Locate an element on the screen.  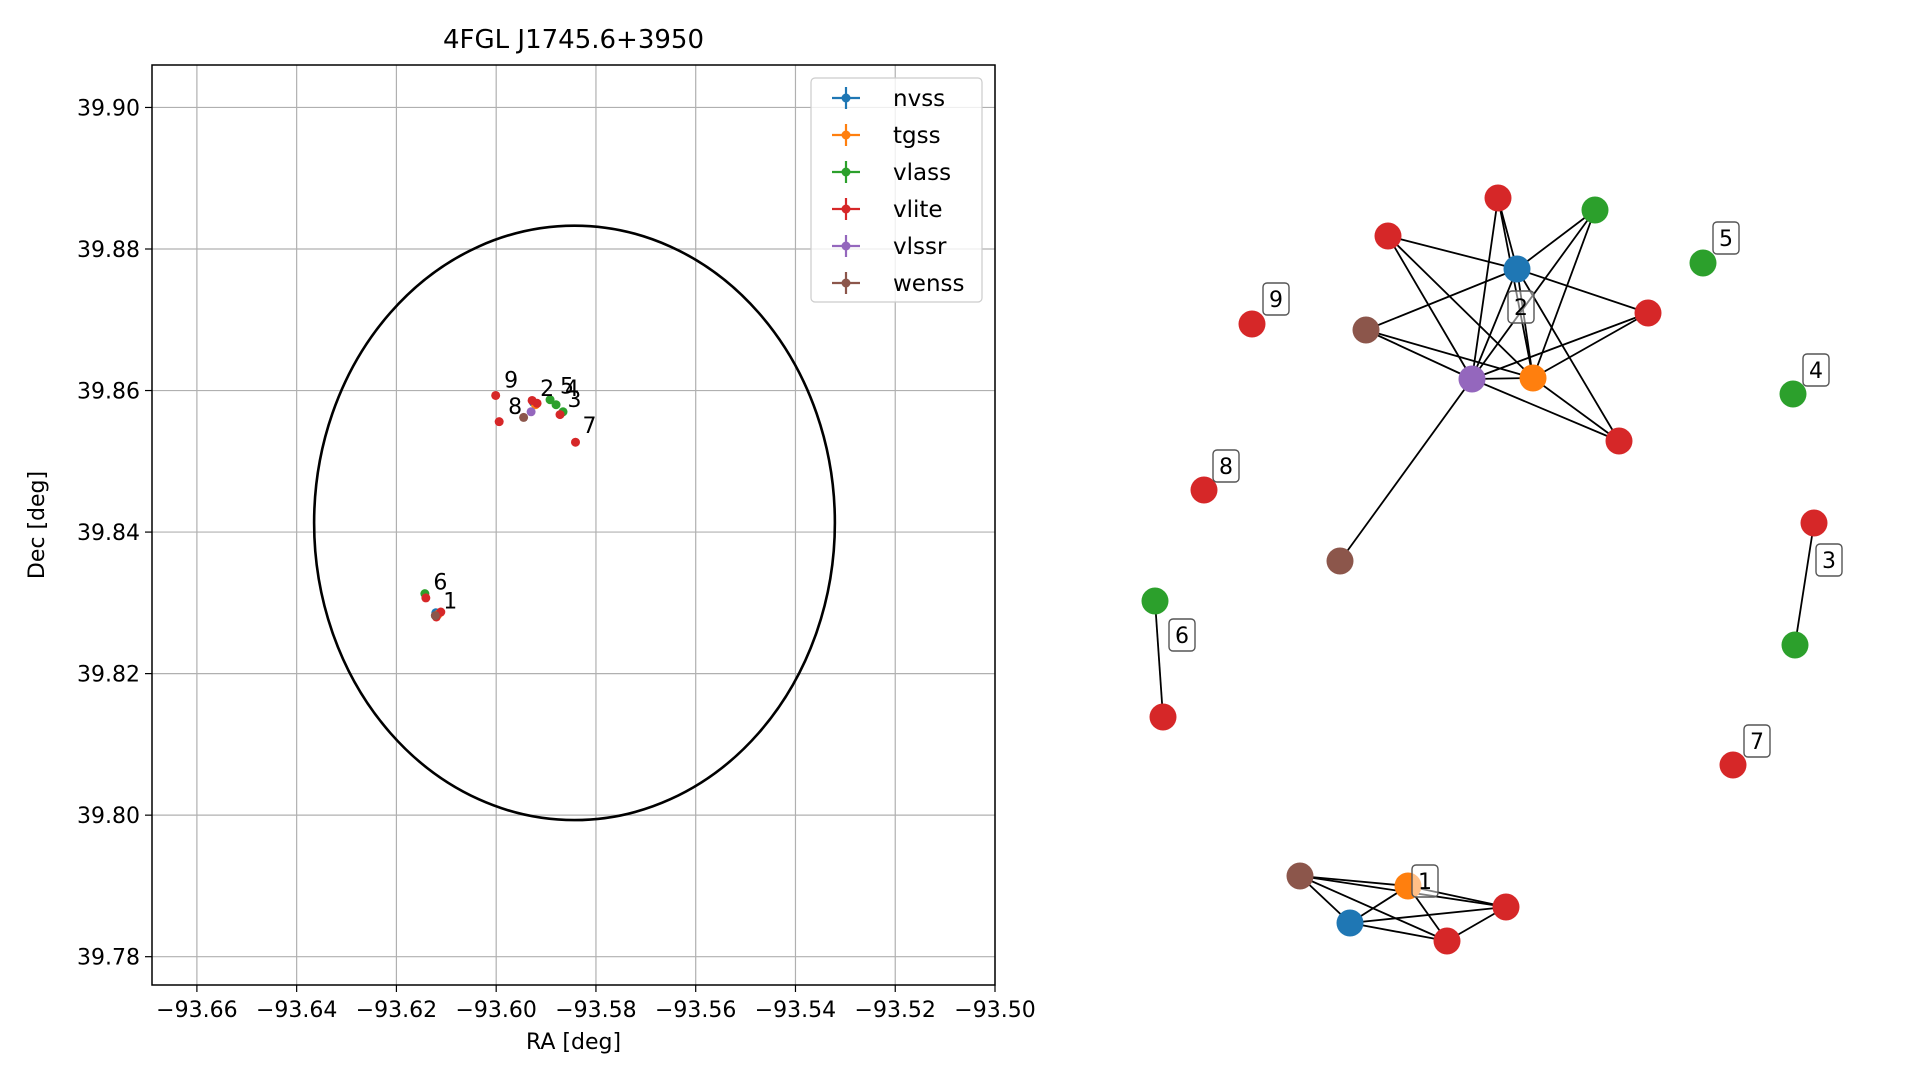
graph-label: 6 is located at coordinates (1182, 636).